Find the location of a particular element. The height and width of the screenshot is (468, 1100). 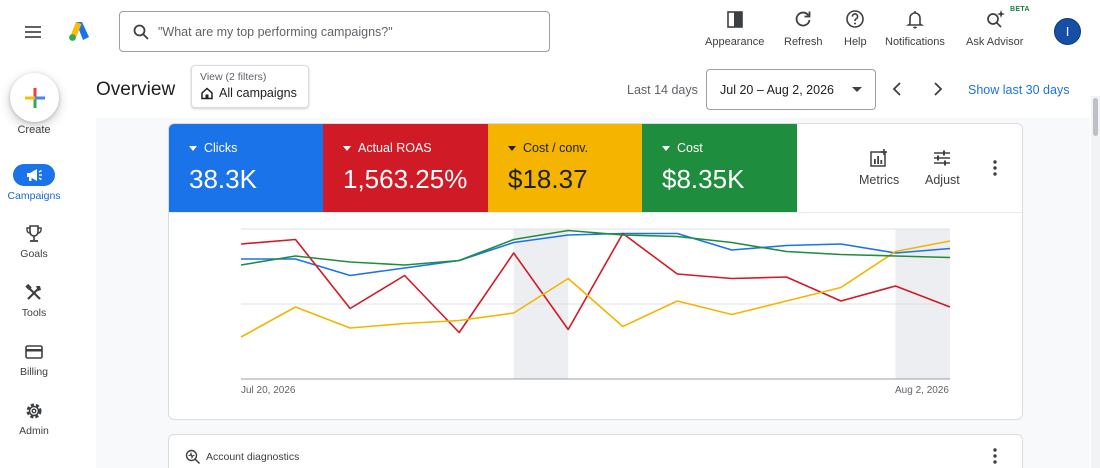

metric-tile-cost-per-conv: Cost / conv. $18.37 is located at coordinates (565, 168).